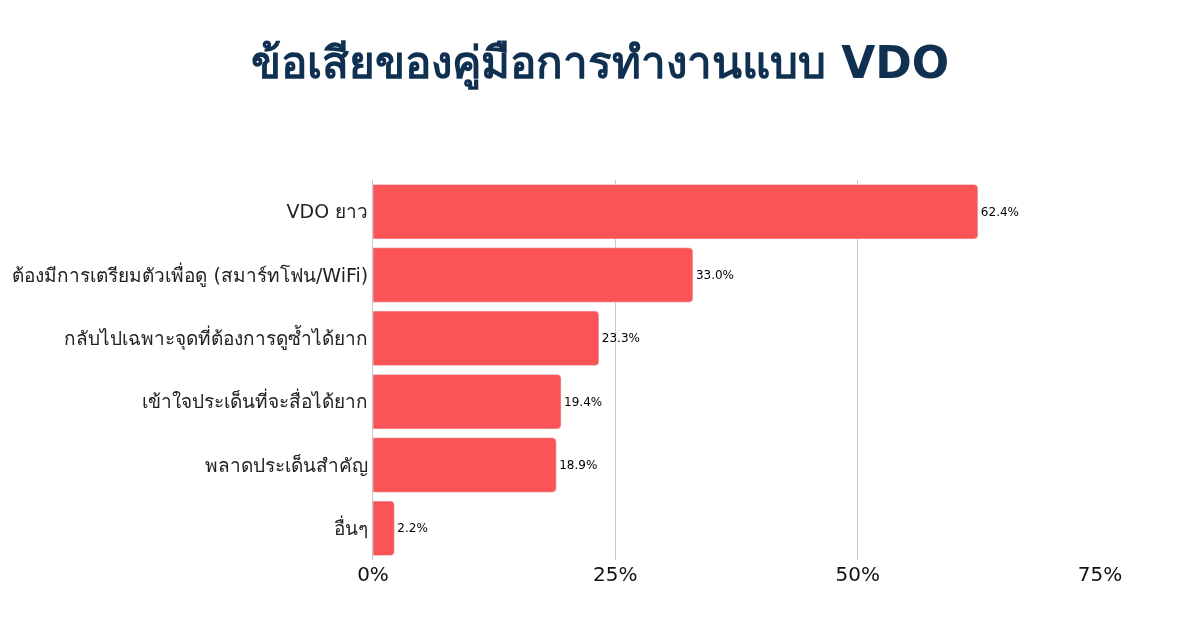 Image resolution: width=1200 pixels, height=630 pixels. I want to click on y-tick-label: พลาดประเด็นสำคัญ, so click(287, 464).